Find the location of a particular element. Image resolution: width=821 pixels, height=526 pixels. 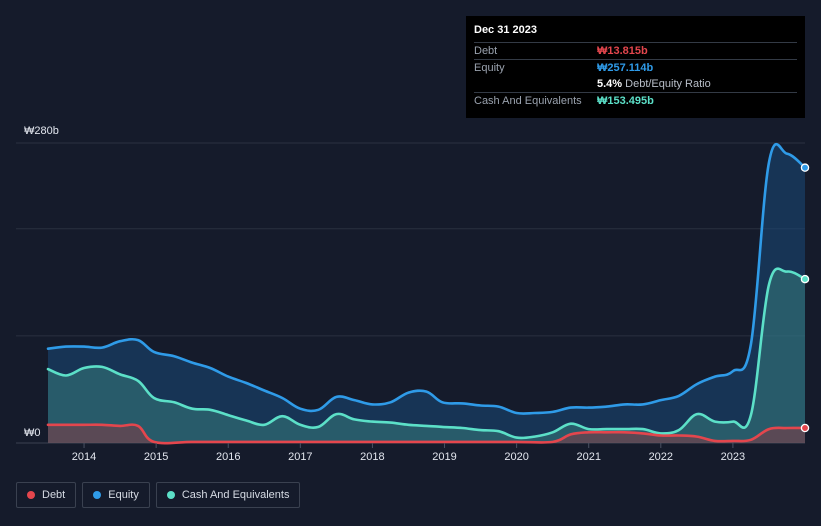

tooltip-row-ratio: 5.4% Debt/Equity Ratio is located at coordinates (635, 84).